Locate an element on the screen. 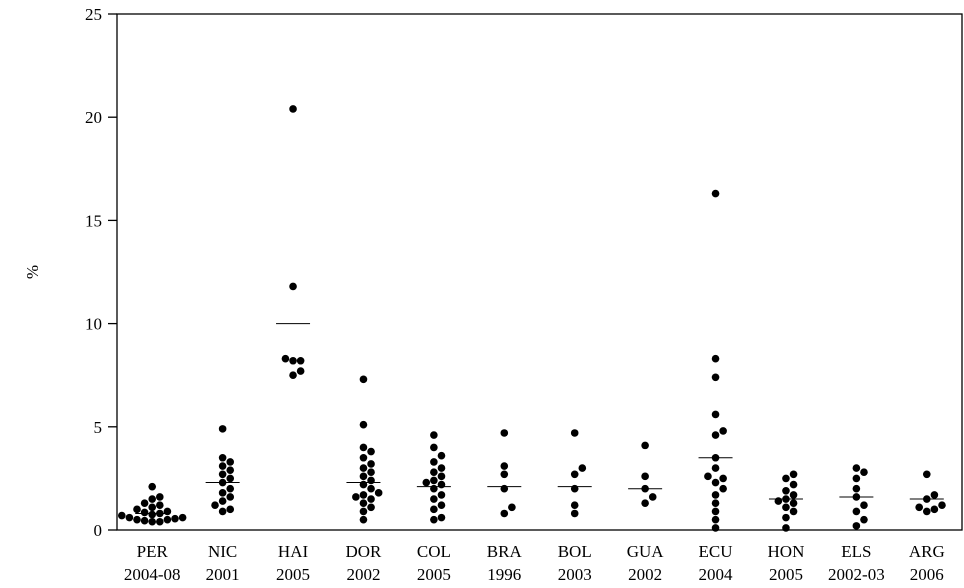 Image resolution: width=964 pixels, height=588 pixels. x-category-year-bra: 1996 is located at coordinates (504, 574).